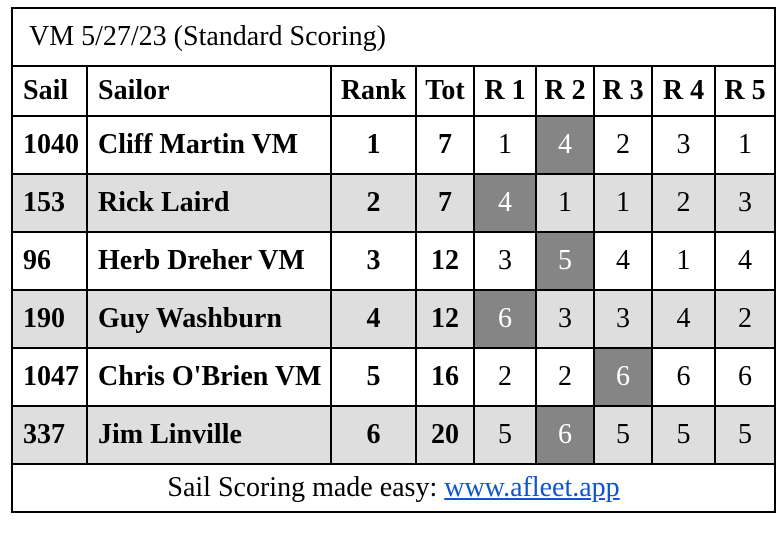 The height and width of the screenshot is (534, 782). Describe the element at coordinates (209, 91) in the screenshot. I see `column-header-sailor: Sailor` at that location.